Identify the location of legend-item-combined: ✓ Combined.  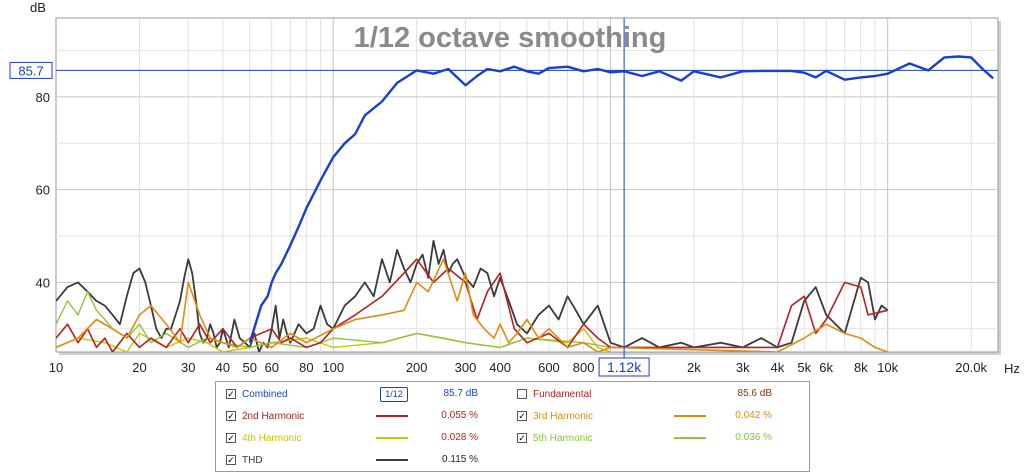
(257, 394).